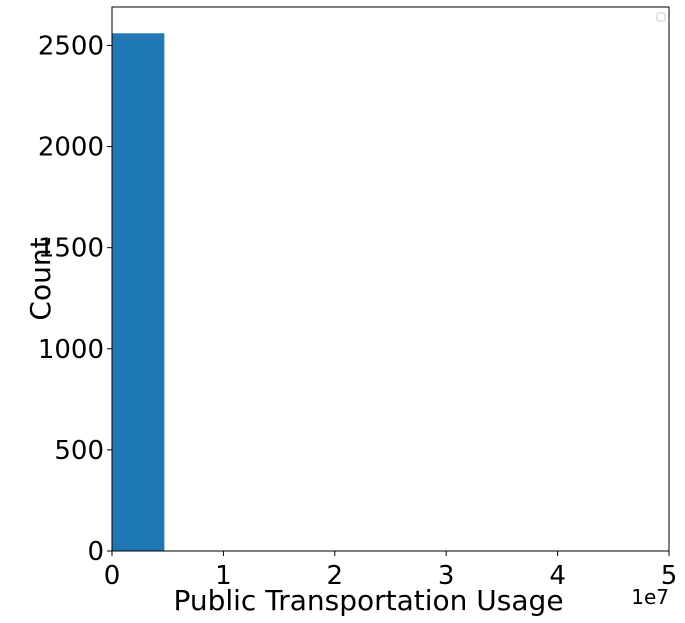 This screenshot has height=623, width=685. Describe the element at coordinates (557, 576) in the screenshot. I see `x-tick-label: 4` at that location.